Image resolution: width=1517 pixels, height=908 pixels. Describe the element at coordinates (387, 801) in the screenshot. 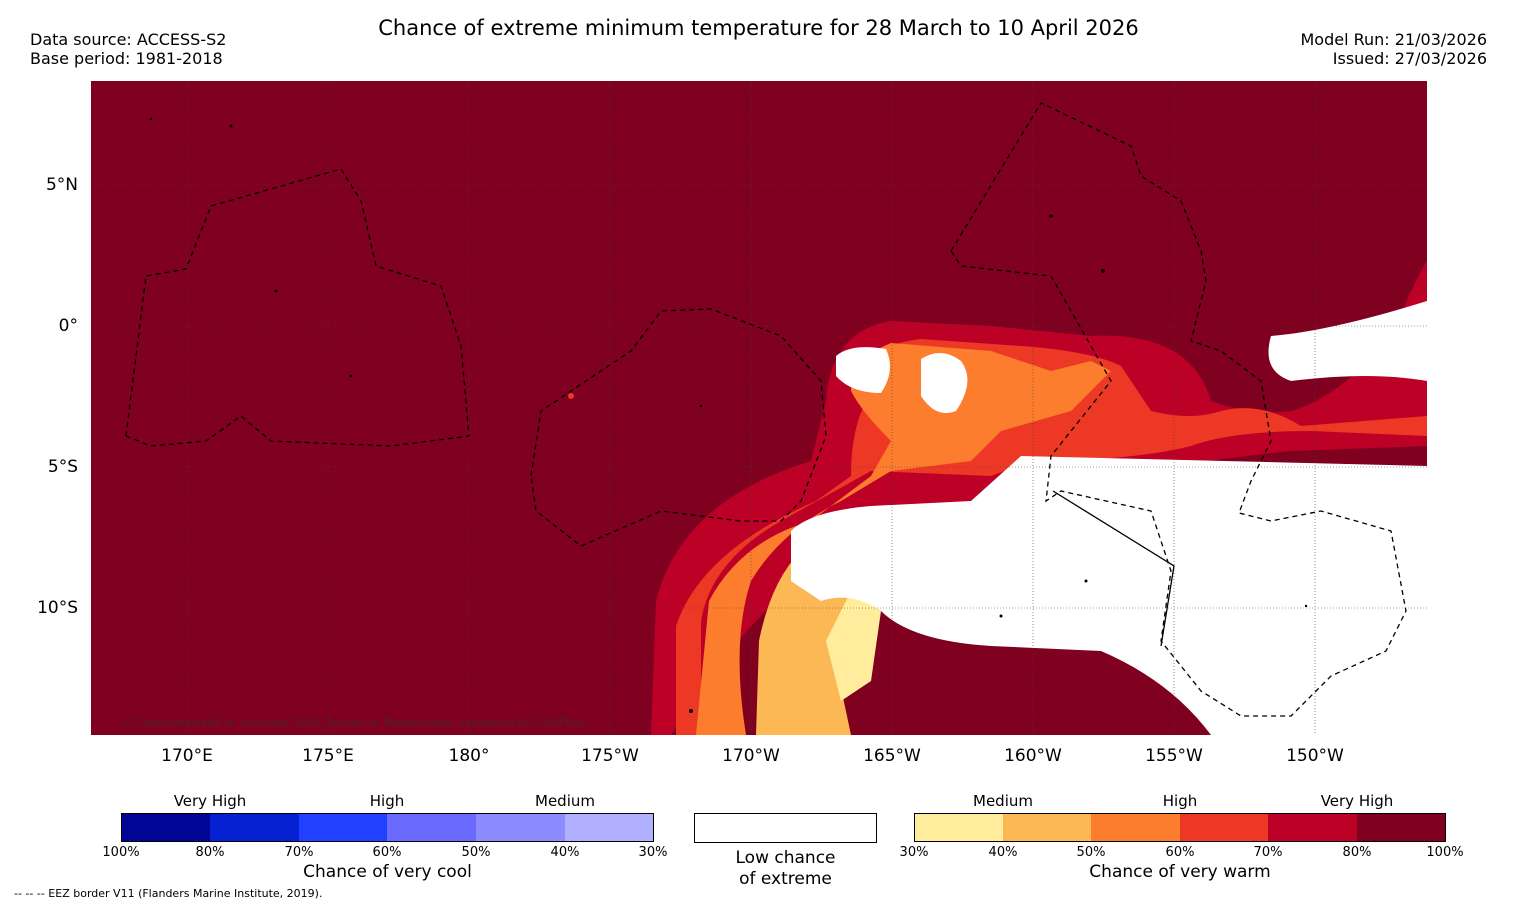

I see `cool-level-high: High` at that location.